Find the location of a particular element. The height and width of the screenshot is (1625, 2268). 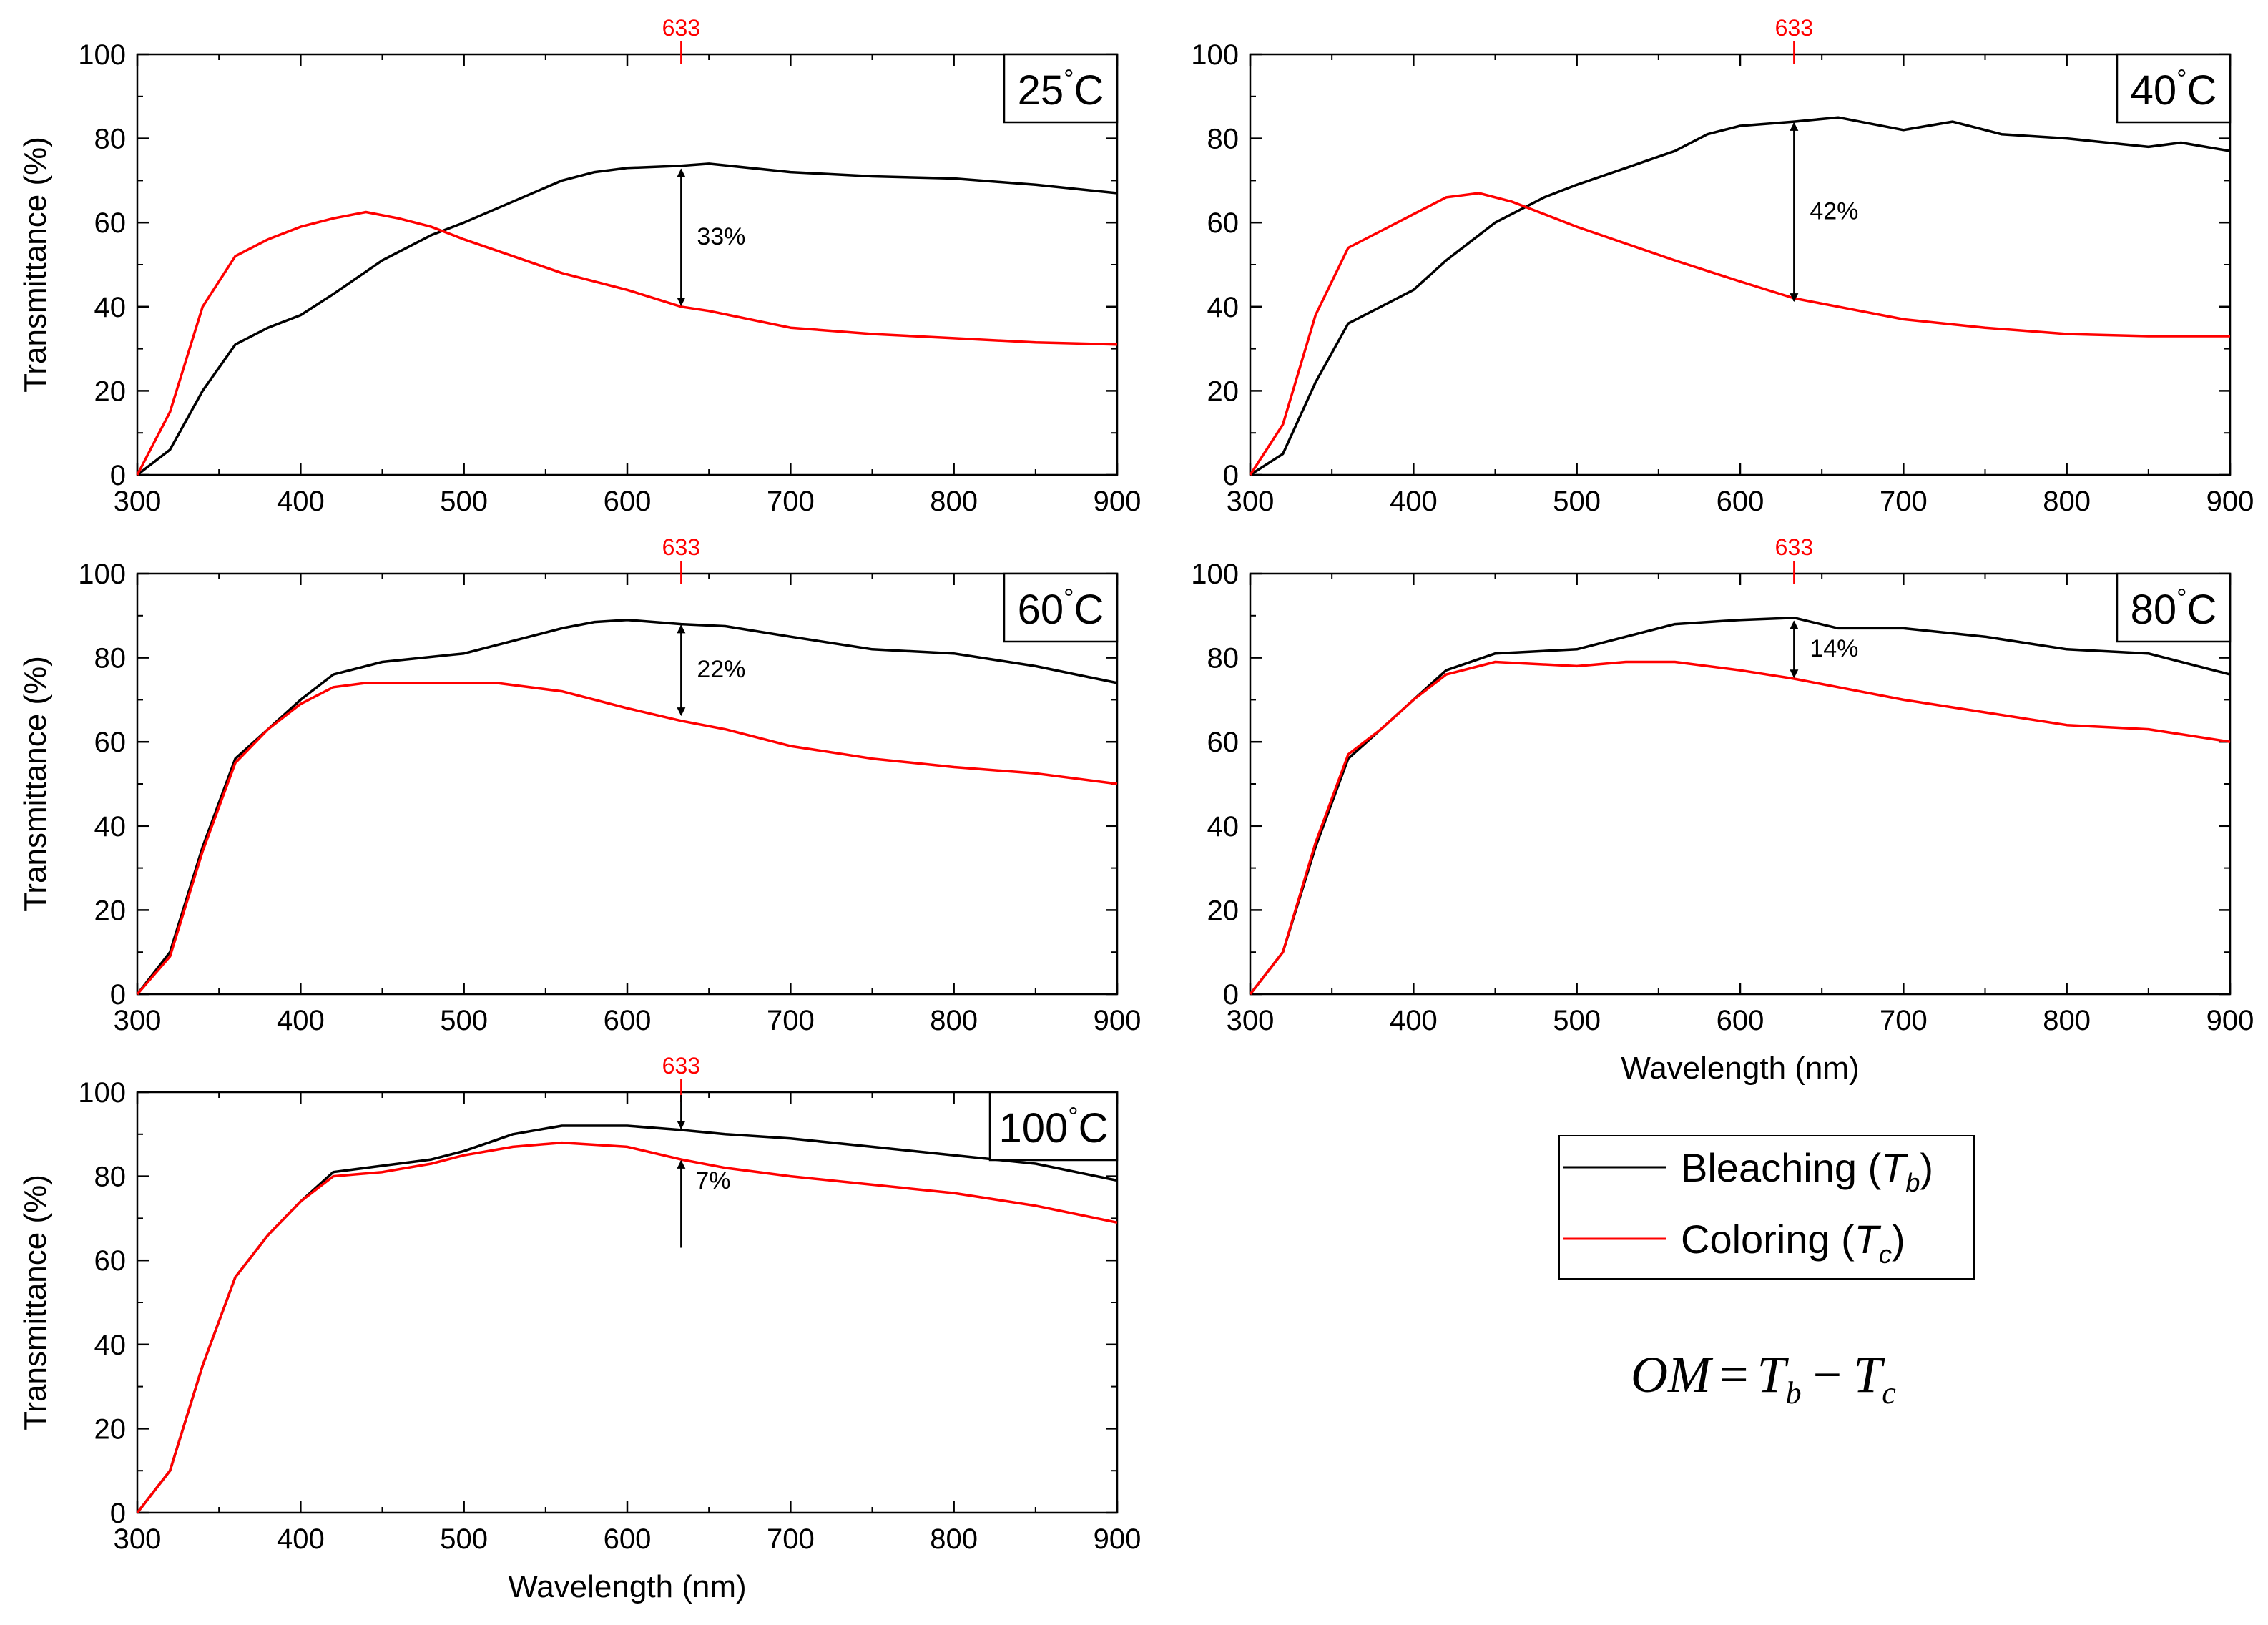

legend: Bleaching (Tb) Coloring (Tc) is located at coordinates (1766, 1207).